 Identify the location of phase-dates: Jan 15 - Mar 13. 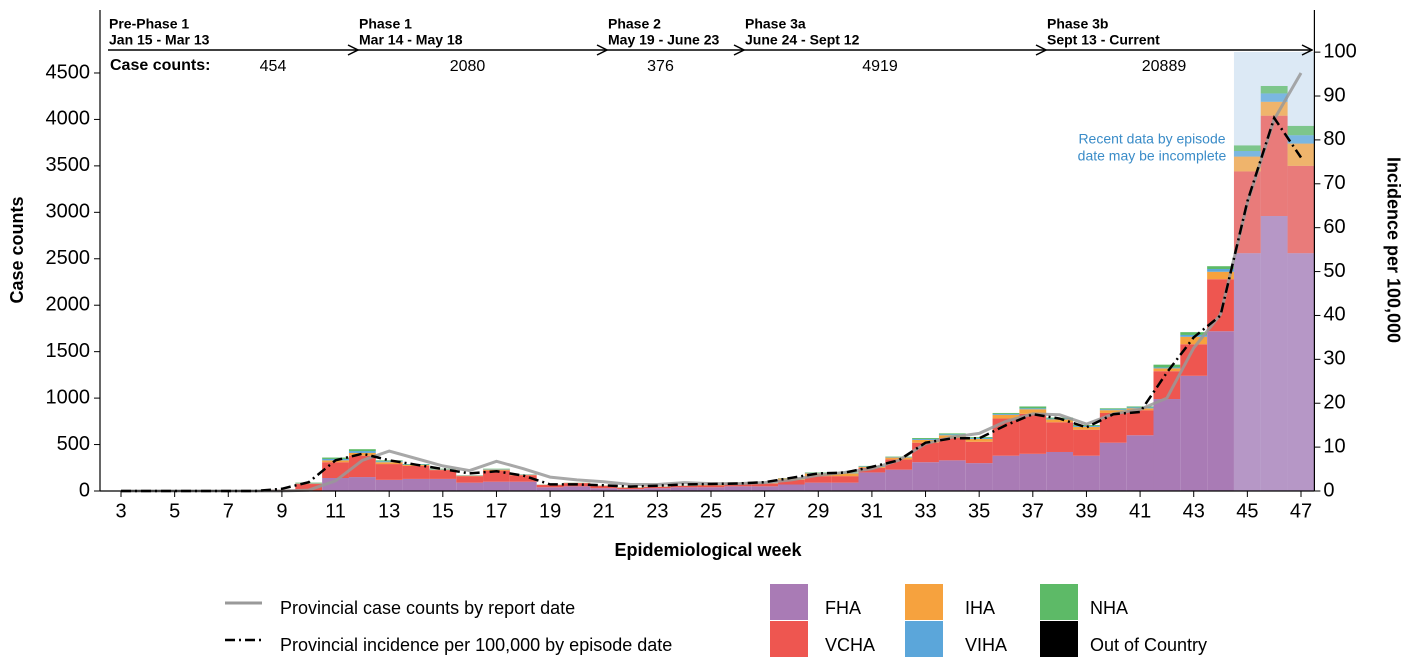
(159, 40).